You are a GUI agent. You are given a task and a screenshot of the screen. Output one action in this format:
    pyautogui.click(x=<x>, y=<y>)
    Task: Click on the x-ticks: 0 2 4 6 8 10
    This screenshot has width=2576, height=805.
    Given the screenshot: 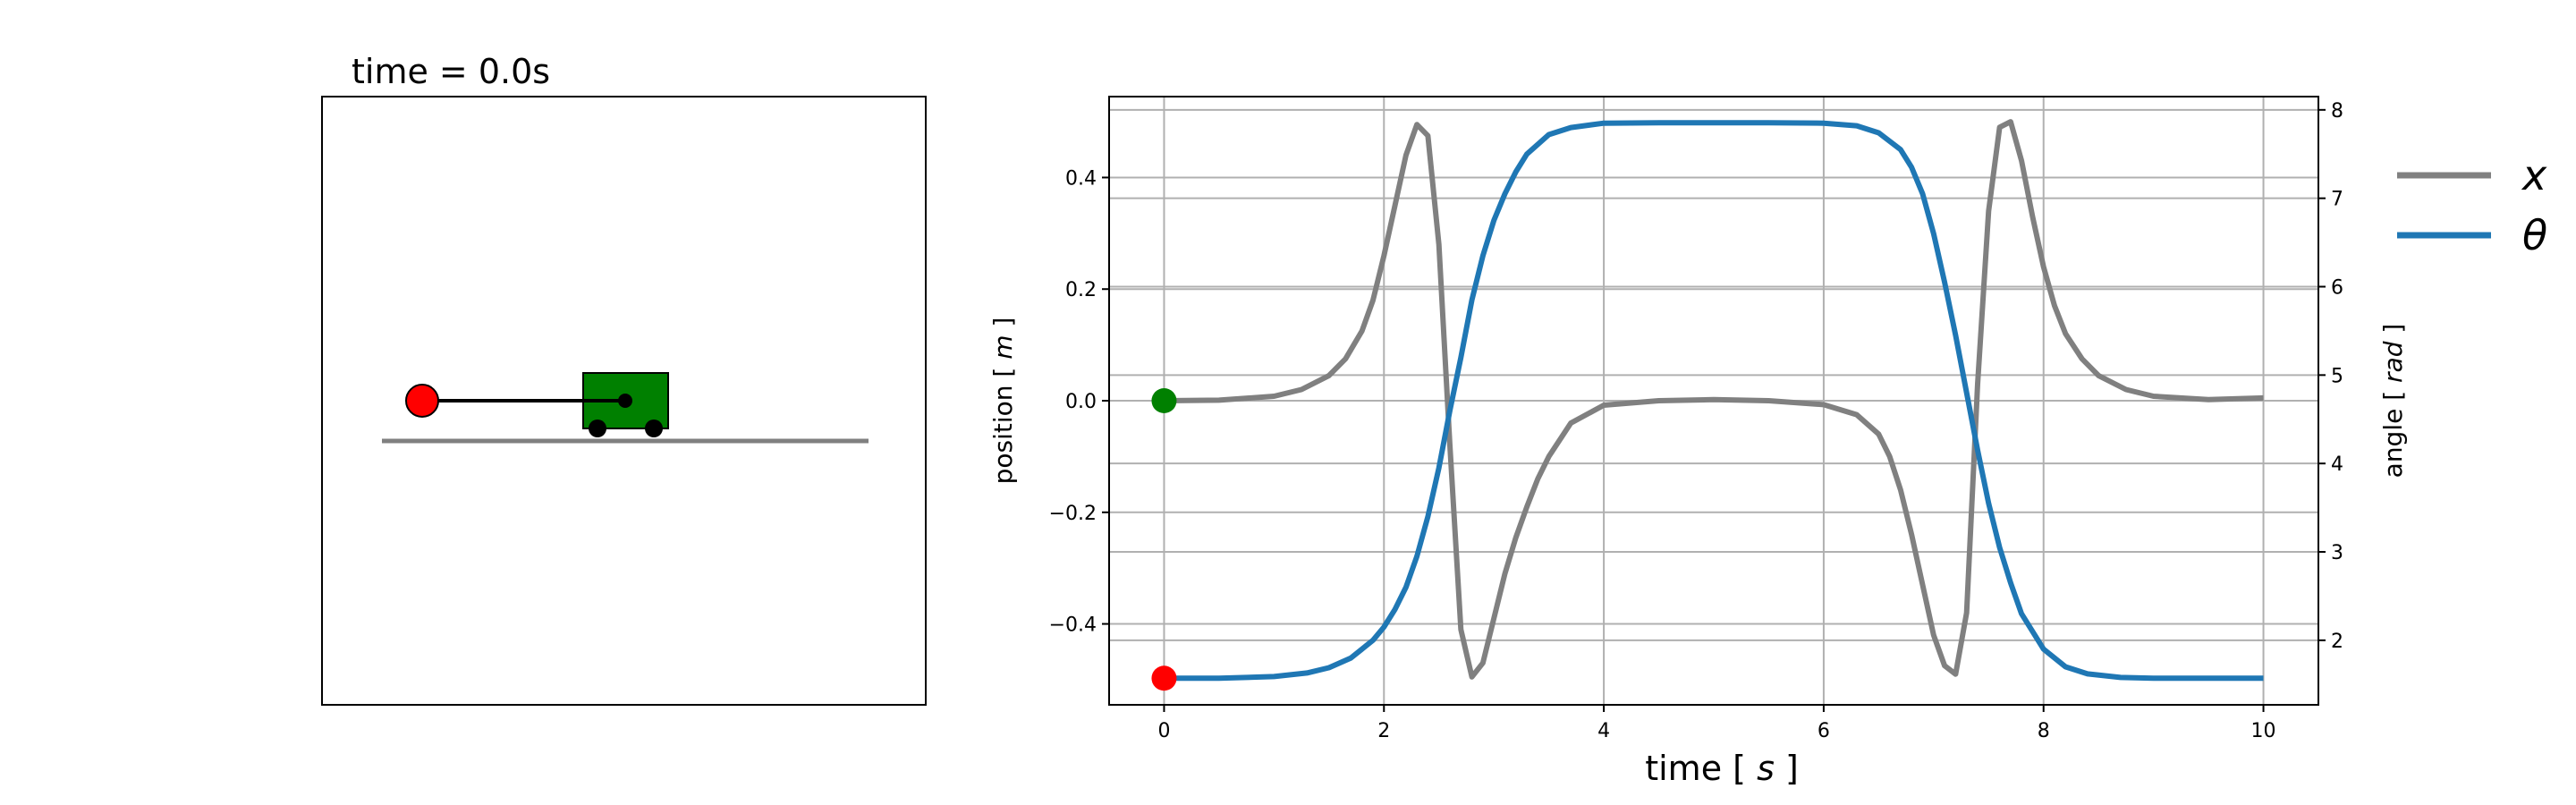 What is the action you would take?
    pyautogui.click(x=1716, y=723)
    